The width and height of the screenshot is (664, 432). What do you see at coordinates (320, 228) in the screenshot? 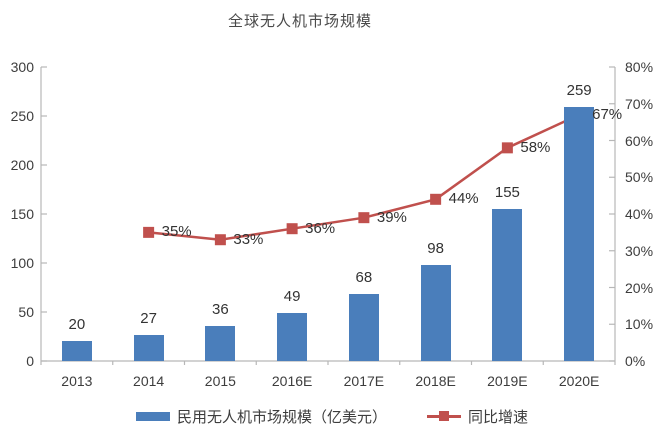
I see `growth-value-label: 36%` at bounding box center [320, 228].